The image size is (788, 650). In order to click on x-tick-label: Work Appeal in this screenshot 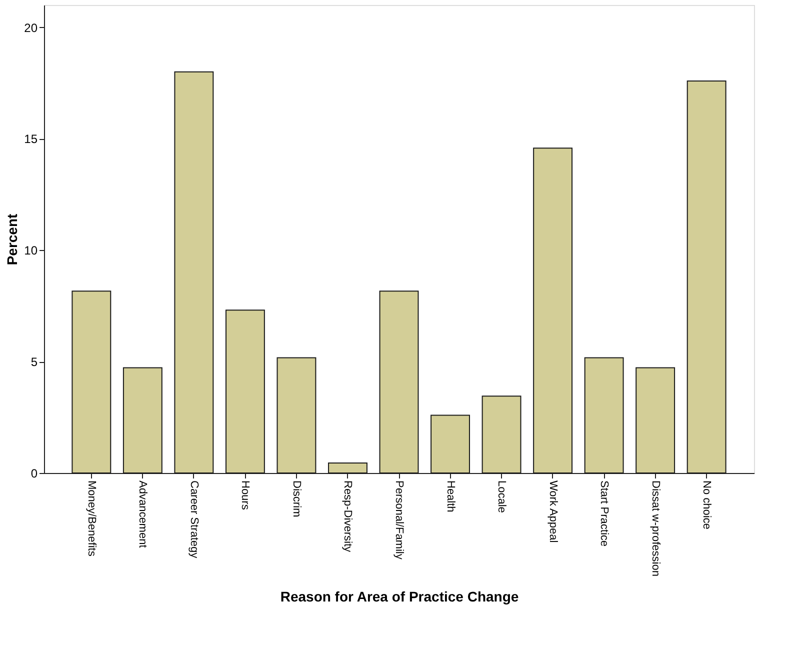, I will do `click(552, 511)`.